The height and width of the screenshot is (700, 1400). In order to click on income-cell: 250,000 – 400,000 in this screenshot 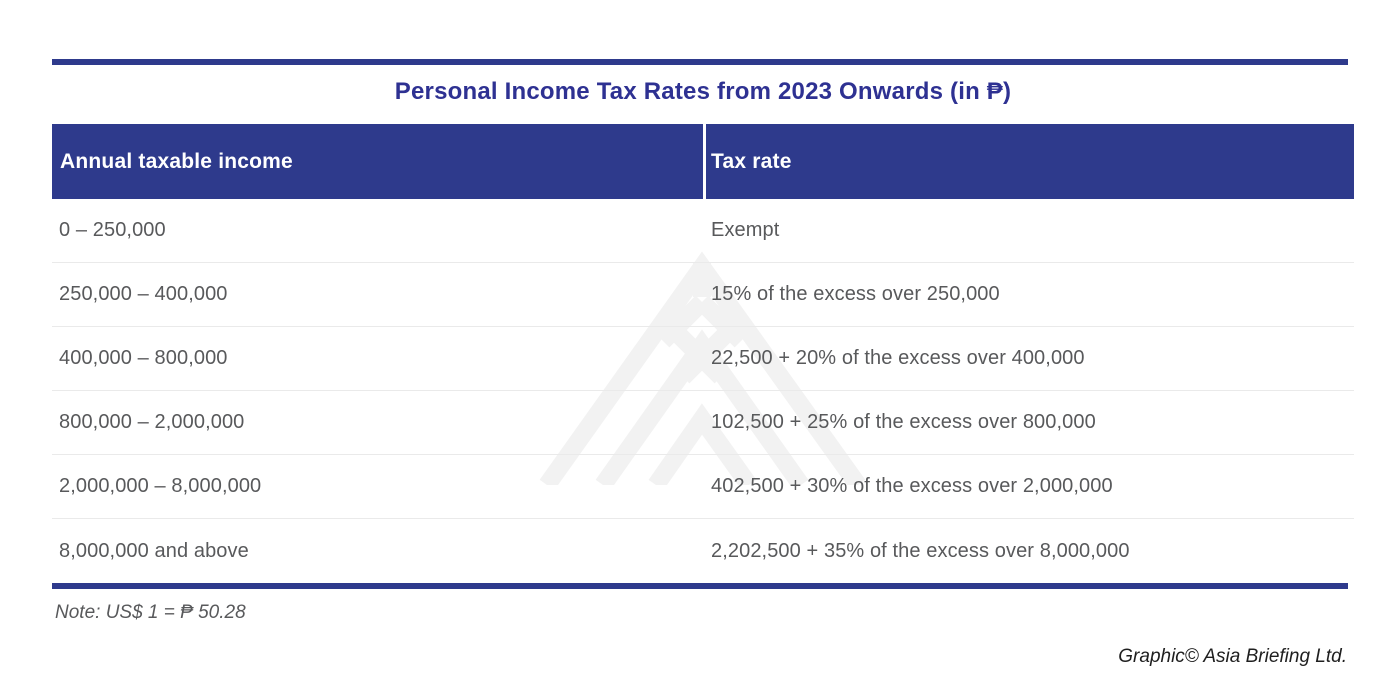, I will do `click(143, 294)`.